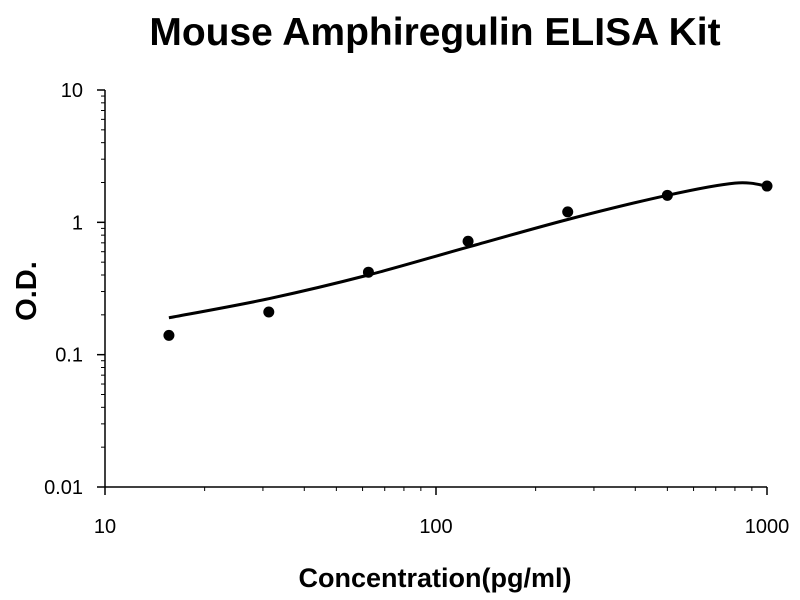 The image size is (800, 600). I want to click on y-tick-label: 0.01, so click(63, 488).